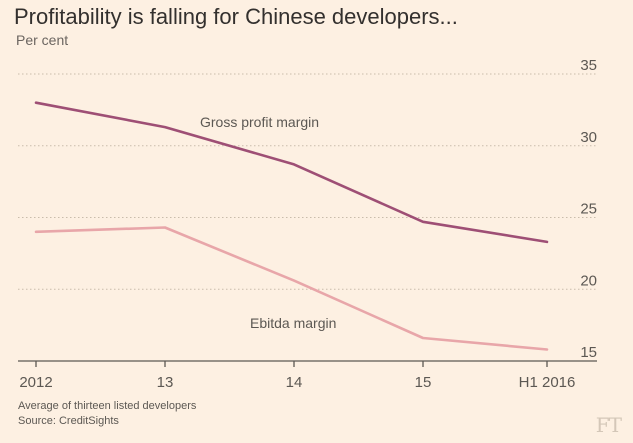  Describe the element at coordinates (107, 406) in the screenshot. I see `footnote-average: Average of thirteen listed developers` at that location.